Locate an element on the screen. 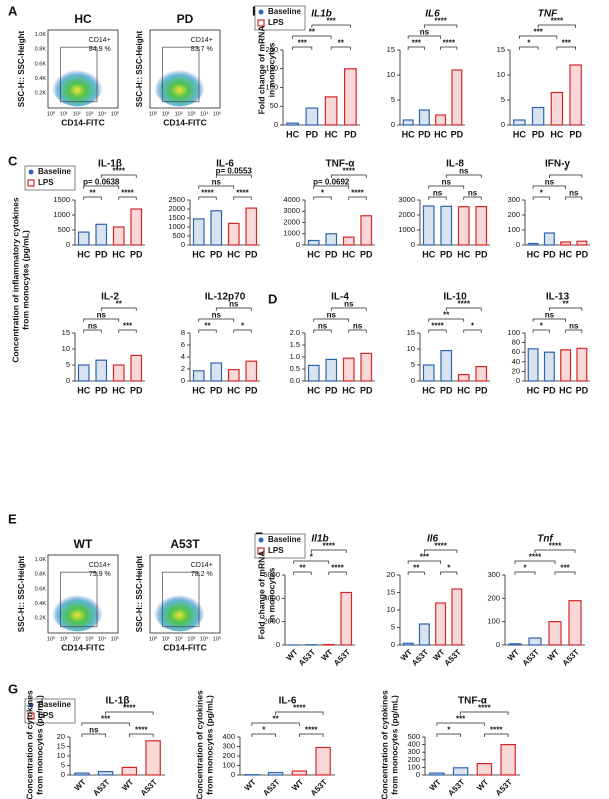  flow-x-tick: 10³ is located at coordinates (89, 114).